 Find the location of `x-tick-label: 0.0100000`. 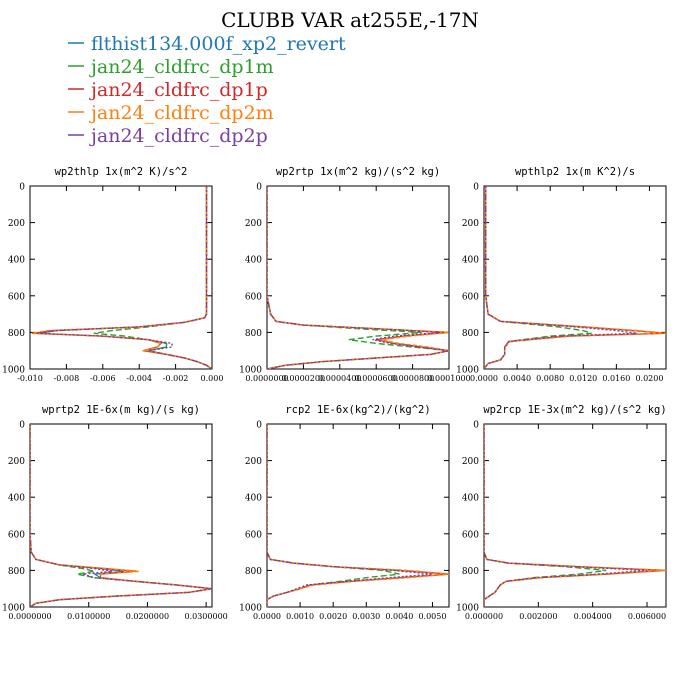

x-tick-label: 0.0100000 is located at coordinates (88, 616).